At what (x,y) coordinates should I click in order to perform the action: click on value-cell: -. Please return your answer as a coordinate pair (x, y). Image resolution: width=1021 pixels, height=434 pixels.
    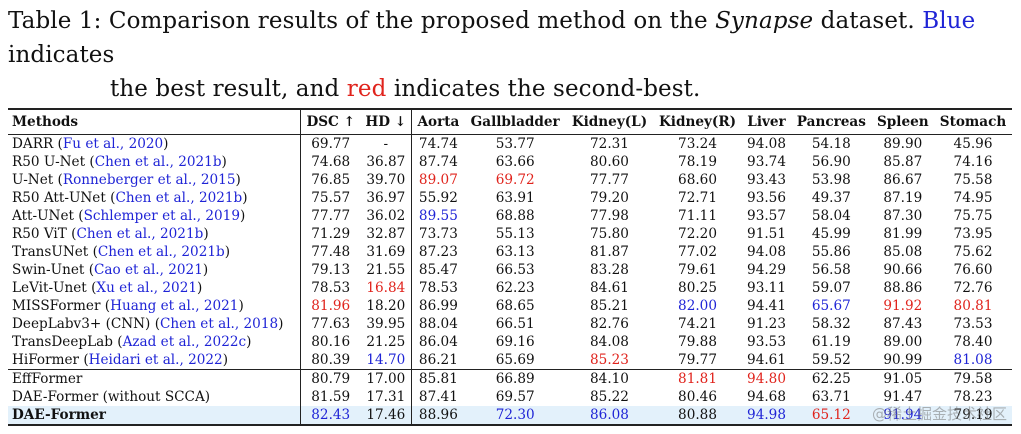
    Looking at the image, I should click on (386, 143).